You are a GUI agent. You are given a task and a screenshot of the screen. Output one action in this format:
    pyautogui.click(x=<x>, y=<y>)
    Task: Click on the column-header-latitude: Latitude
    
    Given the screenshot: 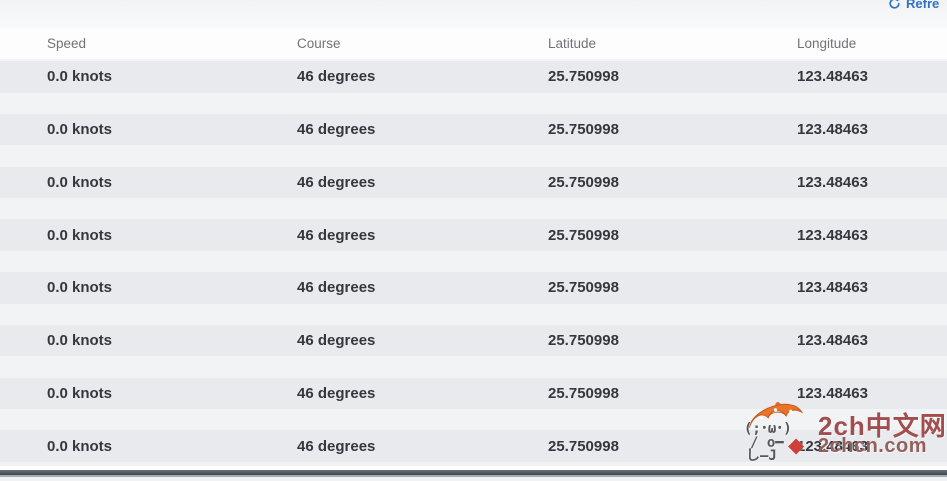 What is the action you would take?
    pyautogui.click(x=572, y=43)
    